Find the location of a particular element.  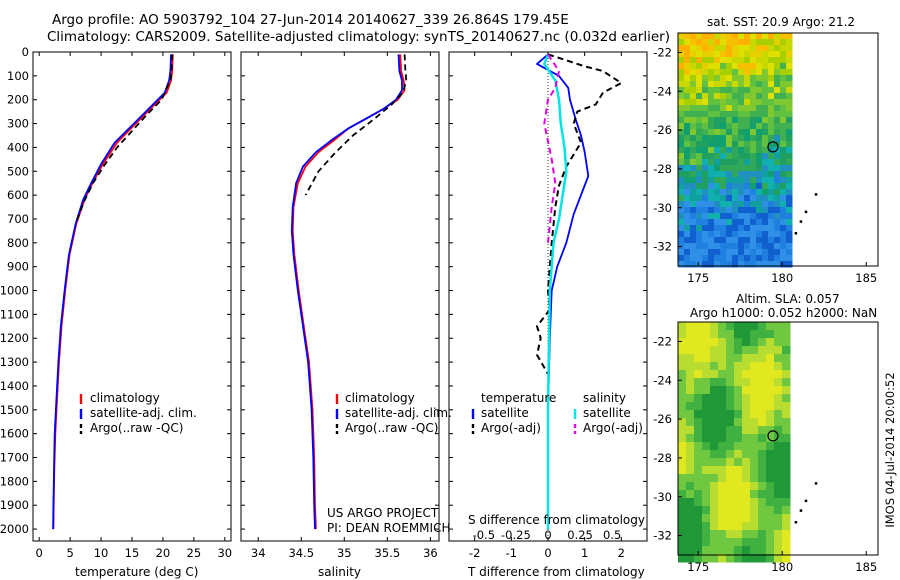

sla-color-field is located at coordinates (734, 442).